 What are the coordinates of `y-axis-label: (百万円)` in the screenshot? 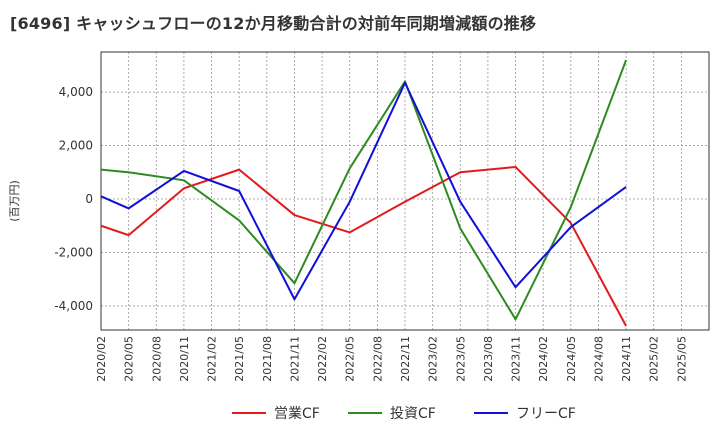 It's located at (14, 201).